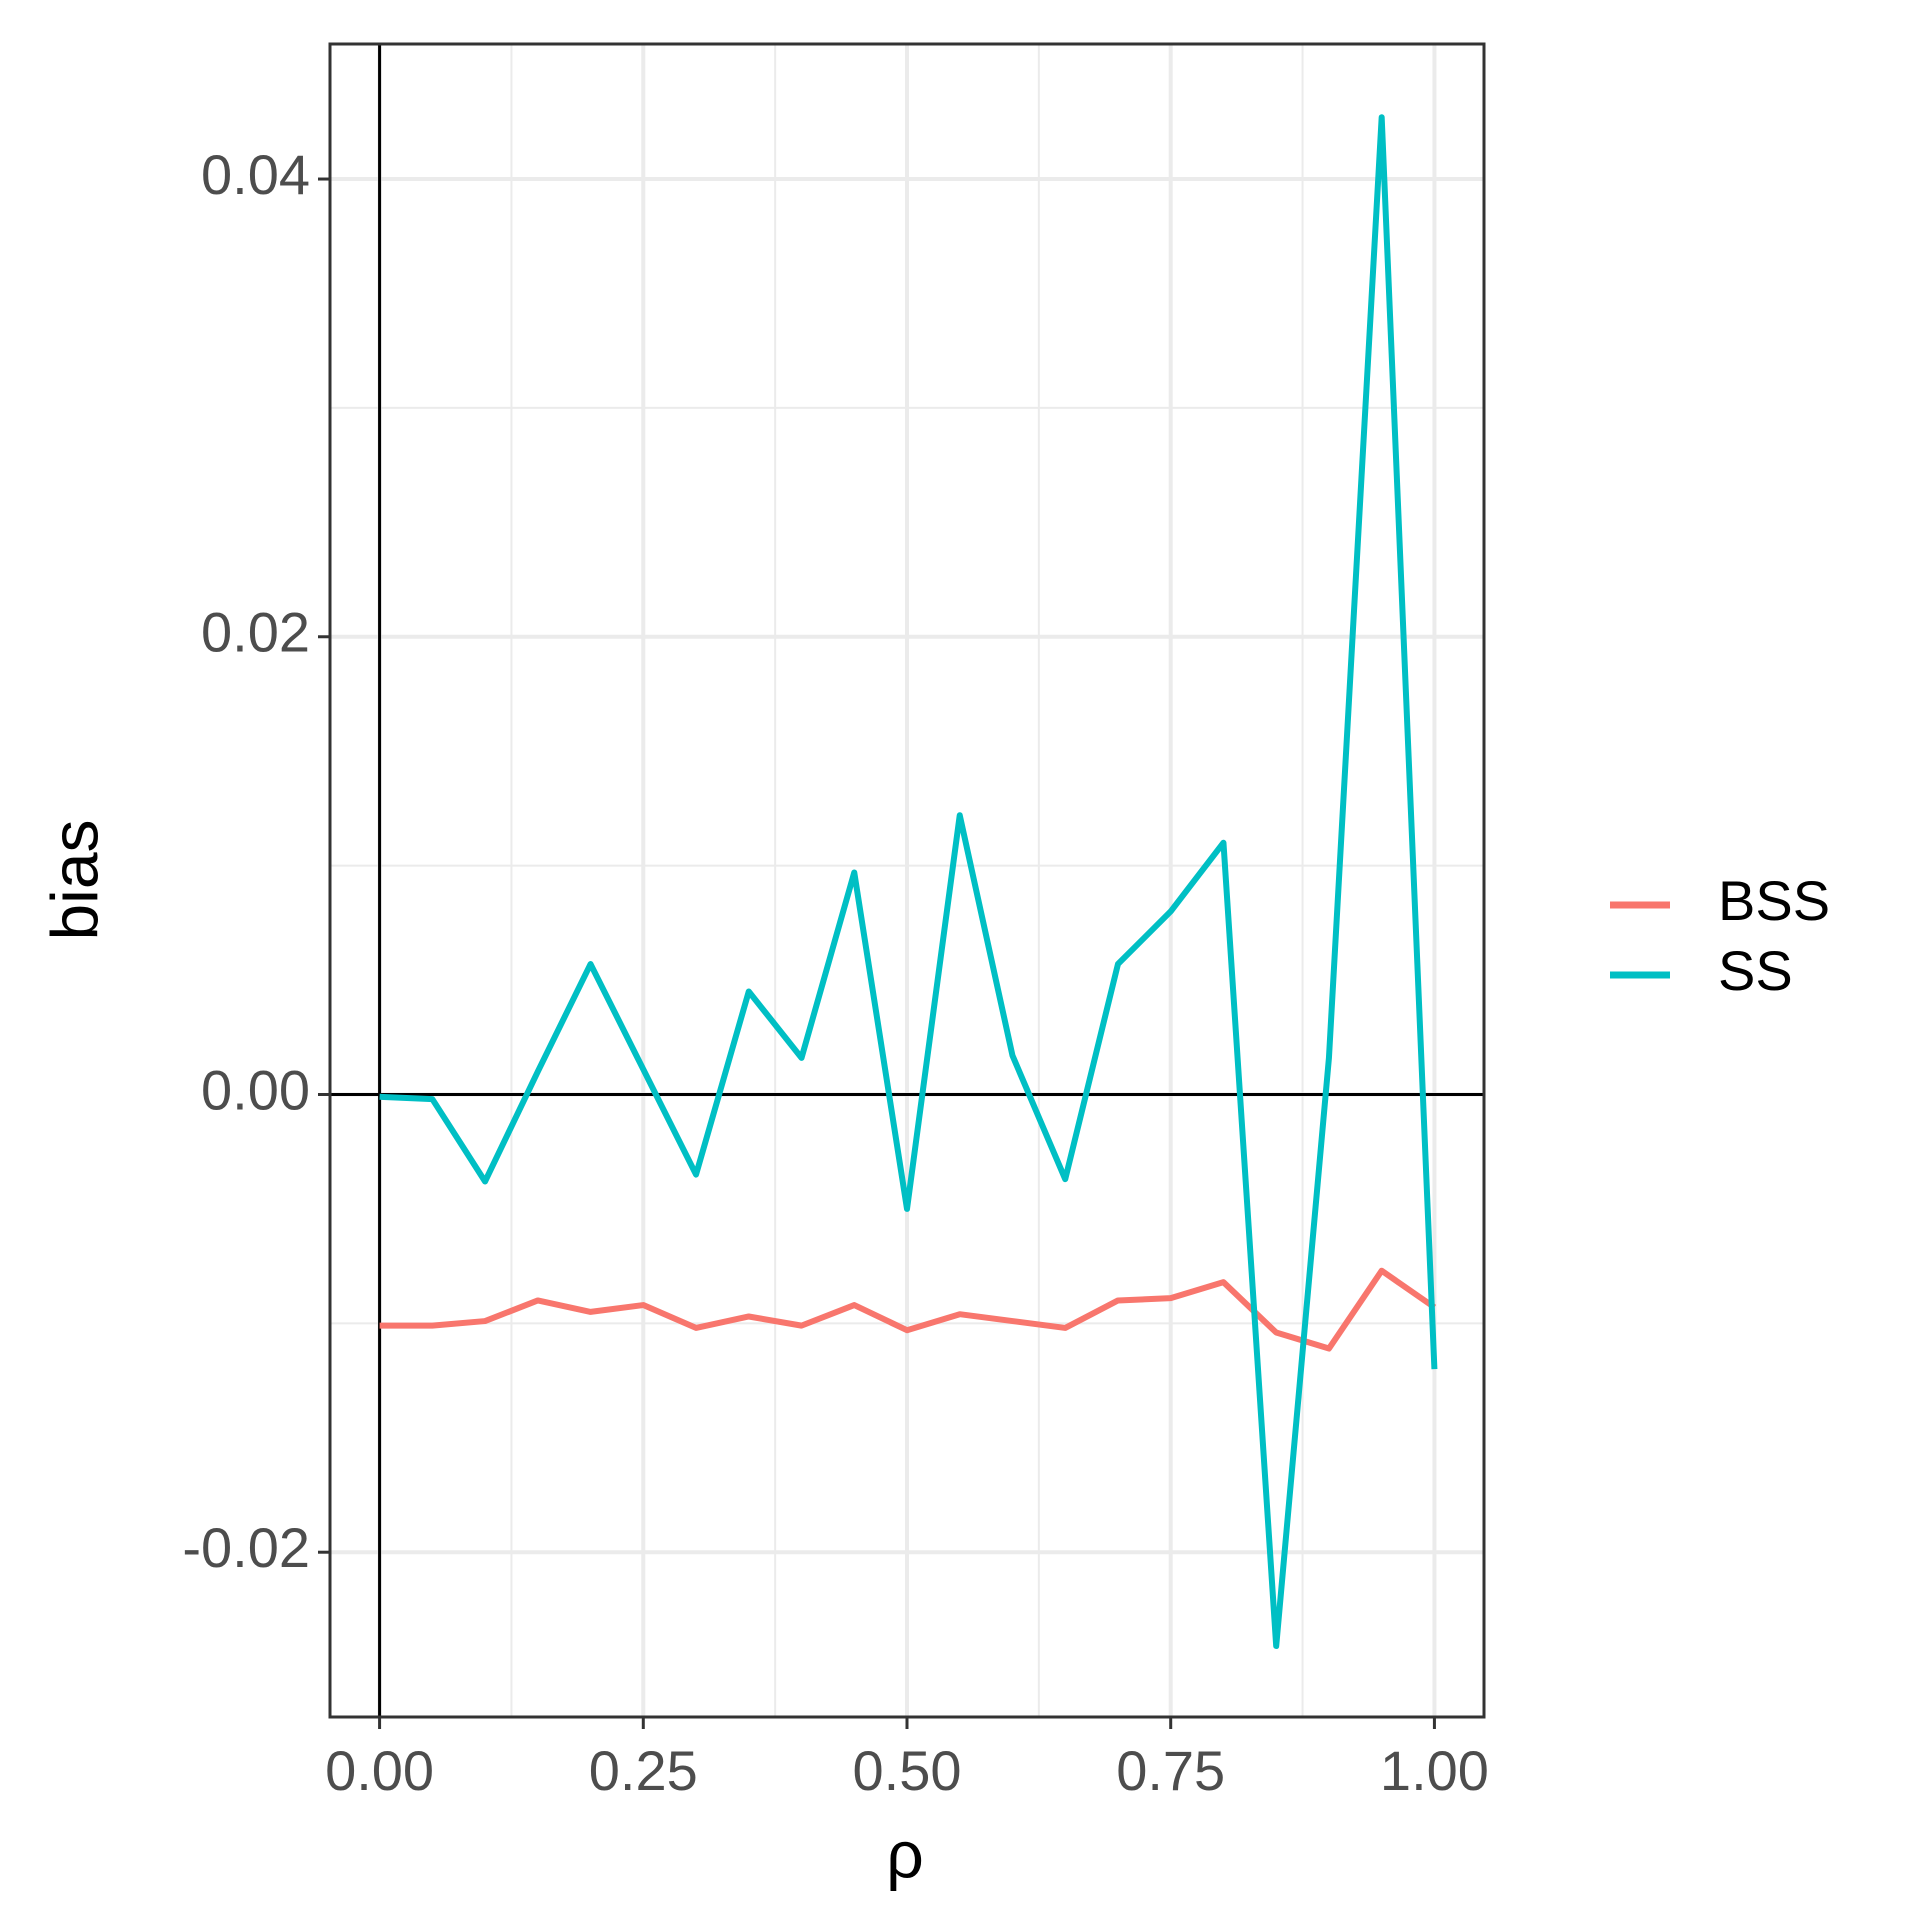 This screenshot has height=1920, width=1920. Describe the element at coordinates (1774, 900) in the screenshot. I see `legend-label: BSS` at that location.